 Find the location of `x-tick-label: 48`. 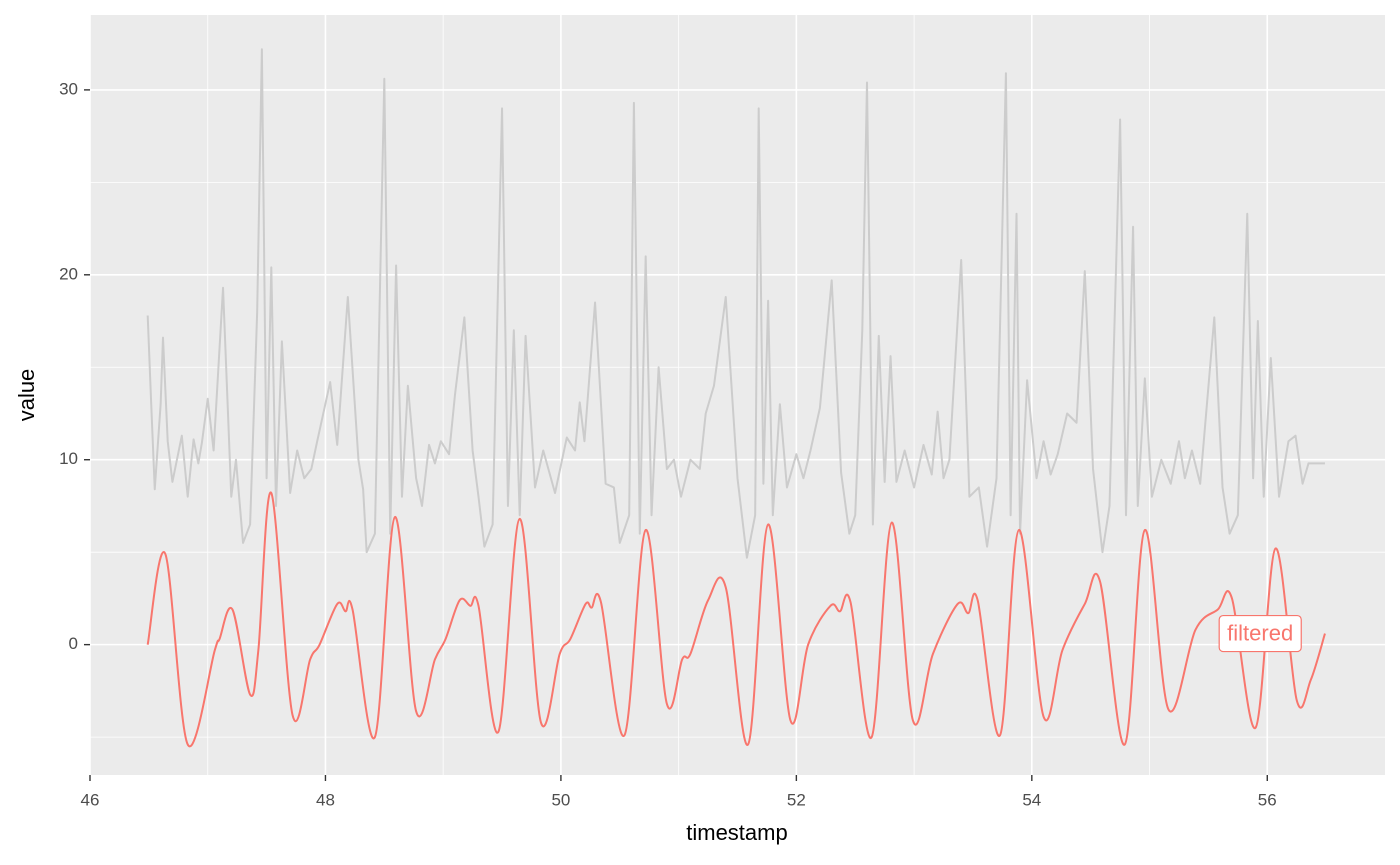

x-tick-label: 48 is located at coordinates (325, 799).